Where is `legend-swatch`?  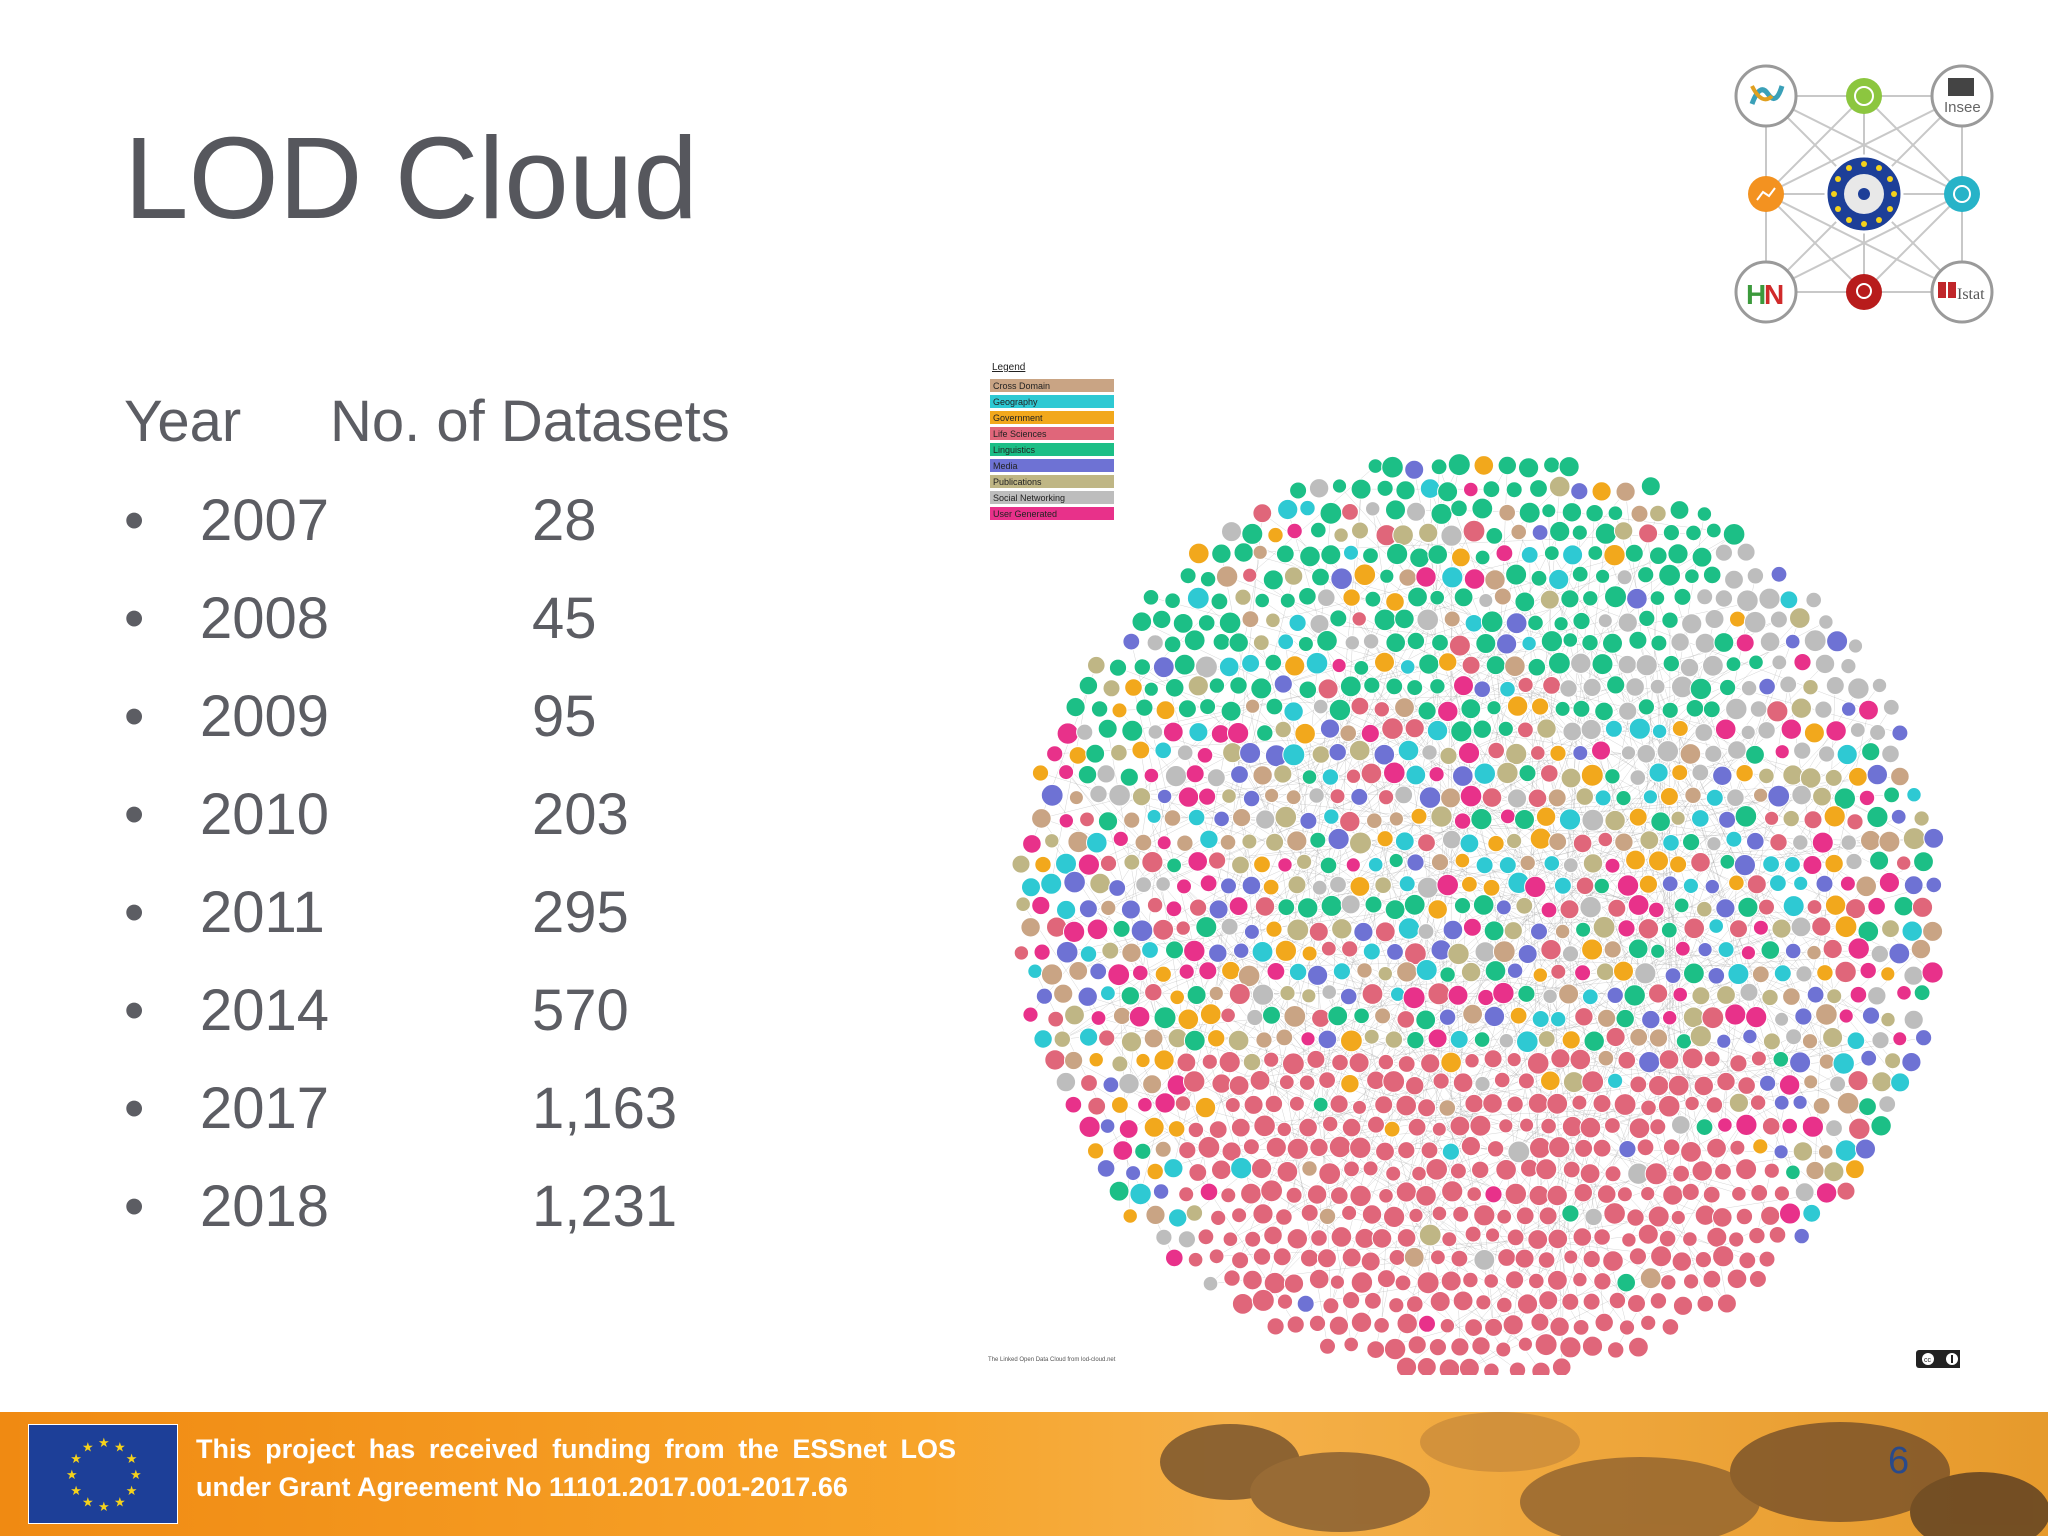
legend-swatch is located at coordinates (1052, 449).